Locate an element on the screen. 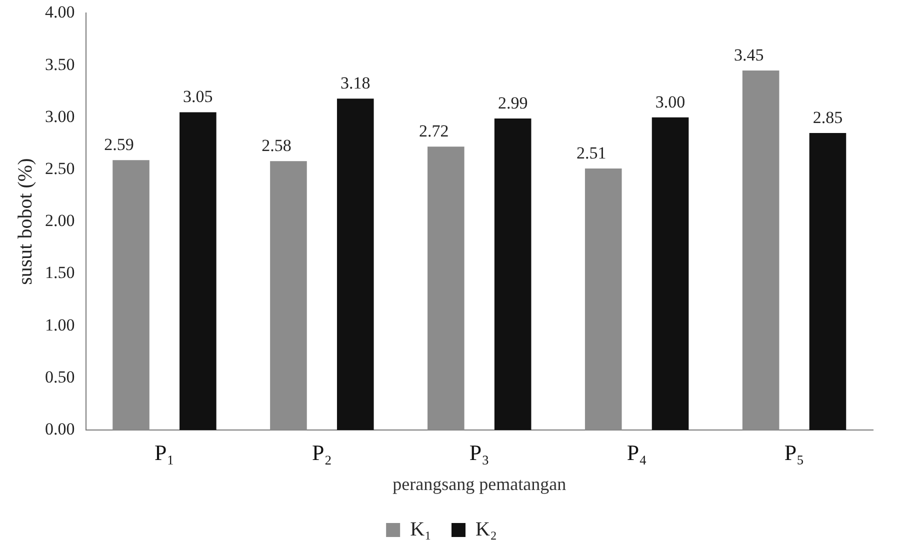 The height and width of the screenshot is (550, 903). data-label: 3.45 is located at coordinates (749, 54).